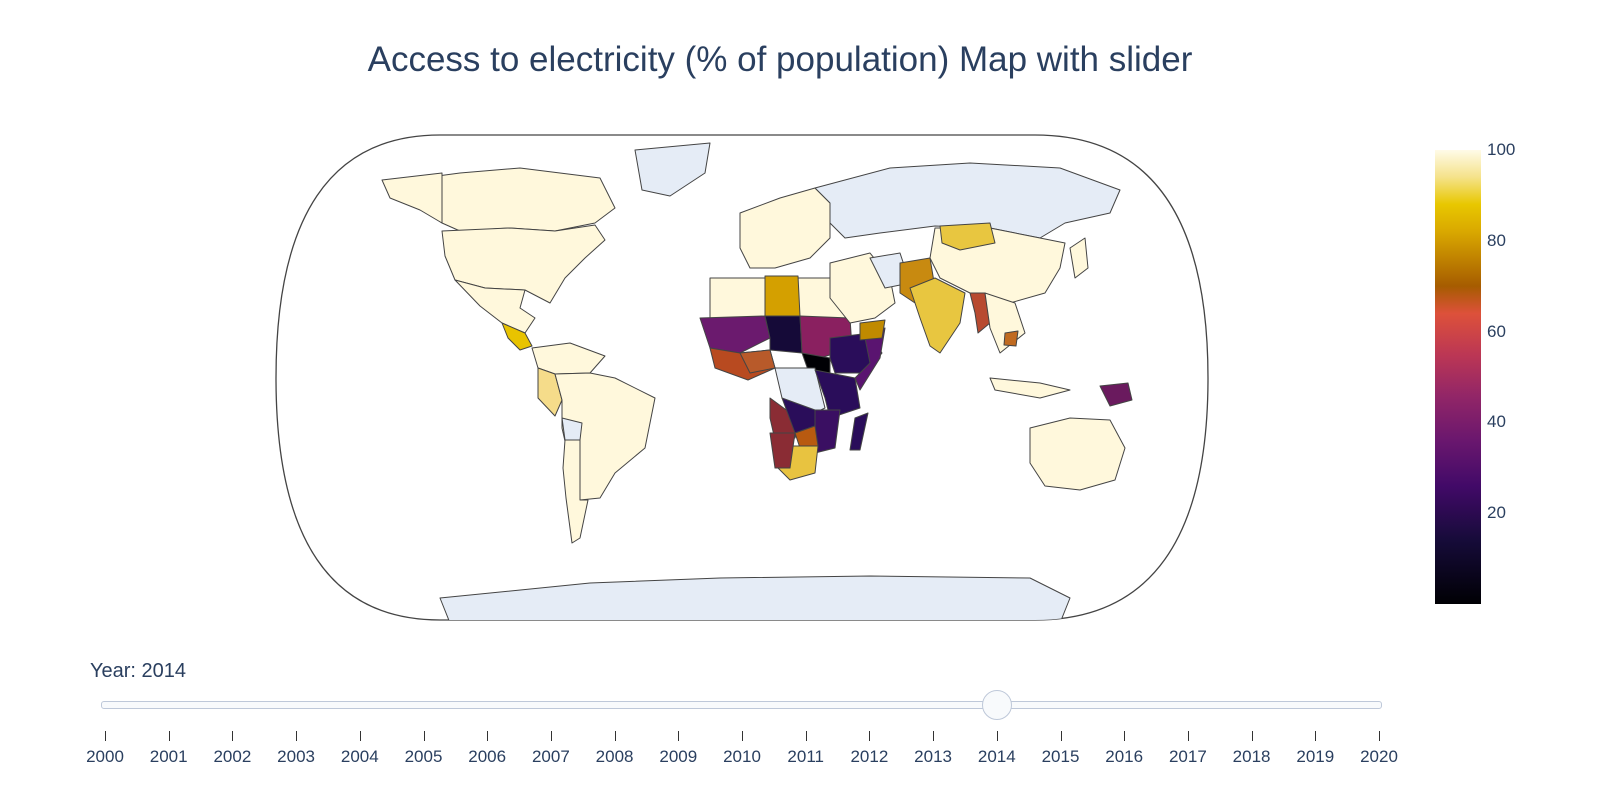 This screenshot has height=810, width=1597. I want to click on country-sahel-west, so click(735, 334).